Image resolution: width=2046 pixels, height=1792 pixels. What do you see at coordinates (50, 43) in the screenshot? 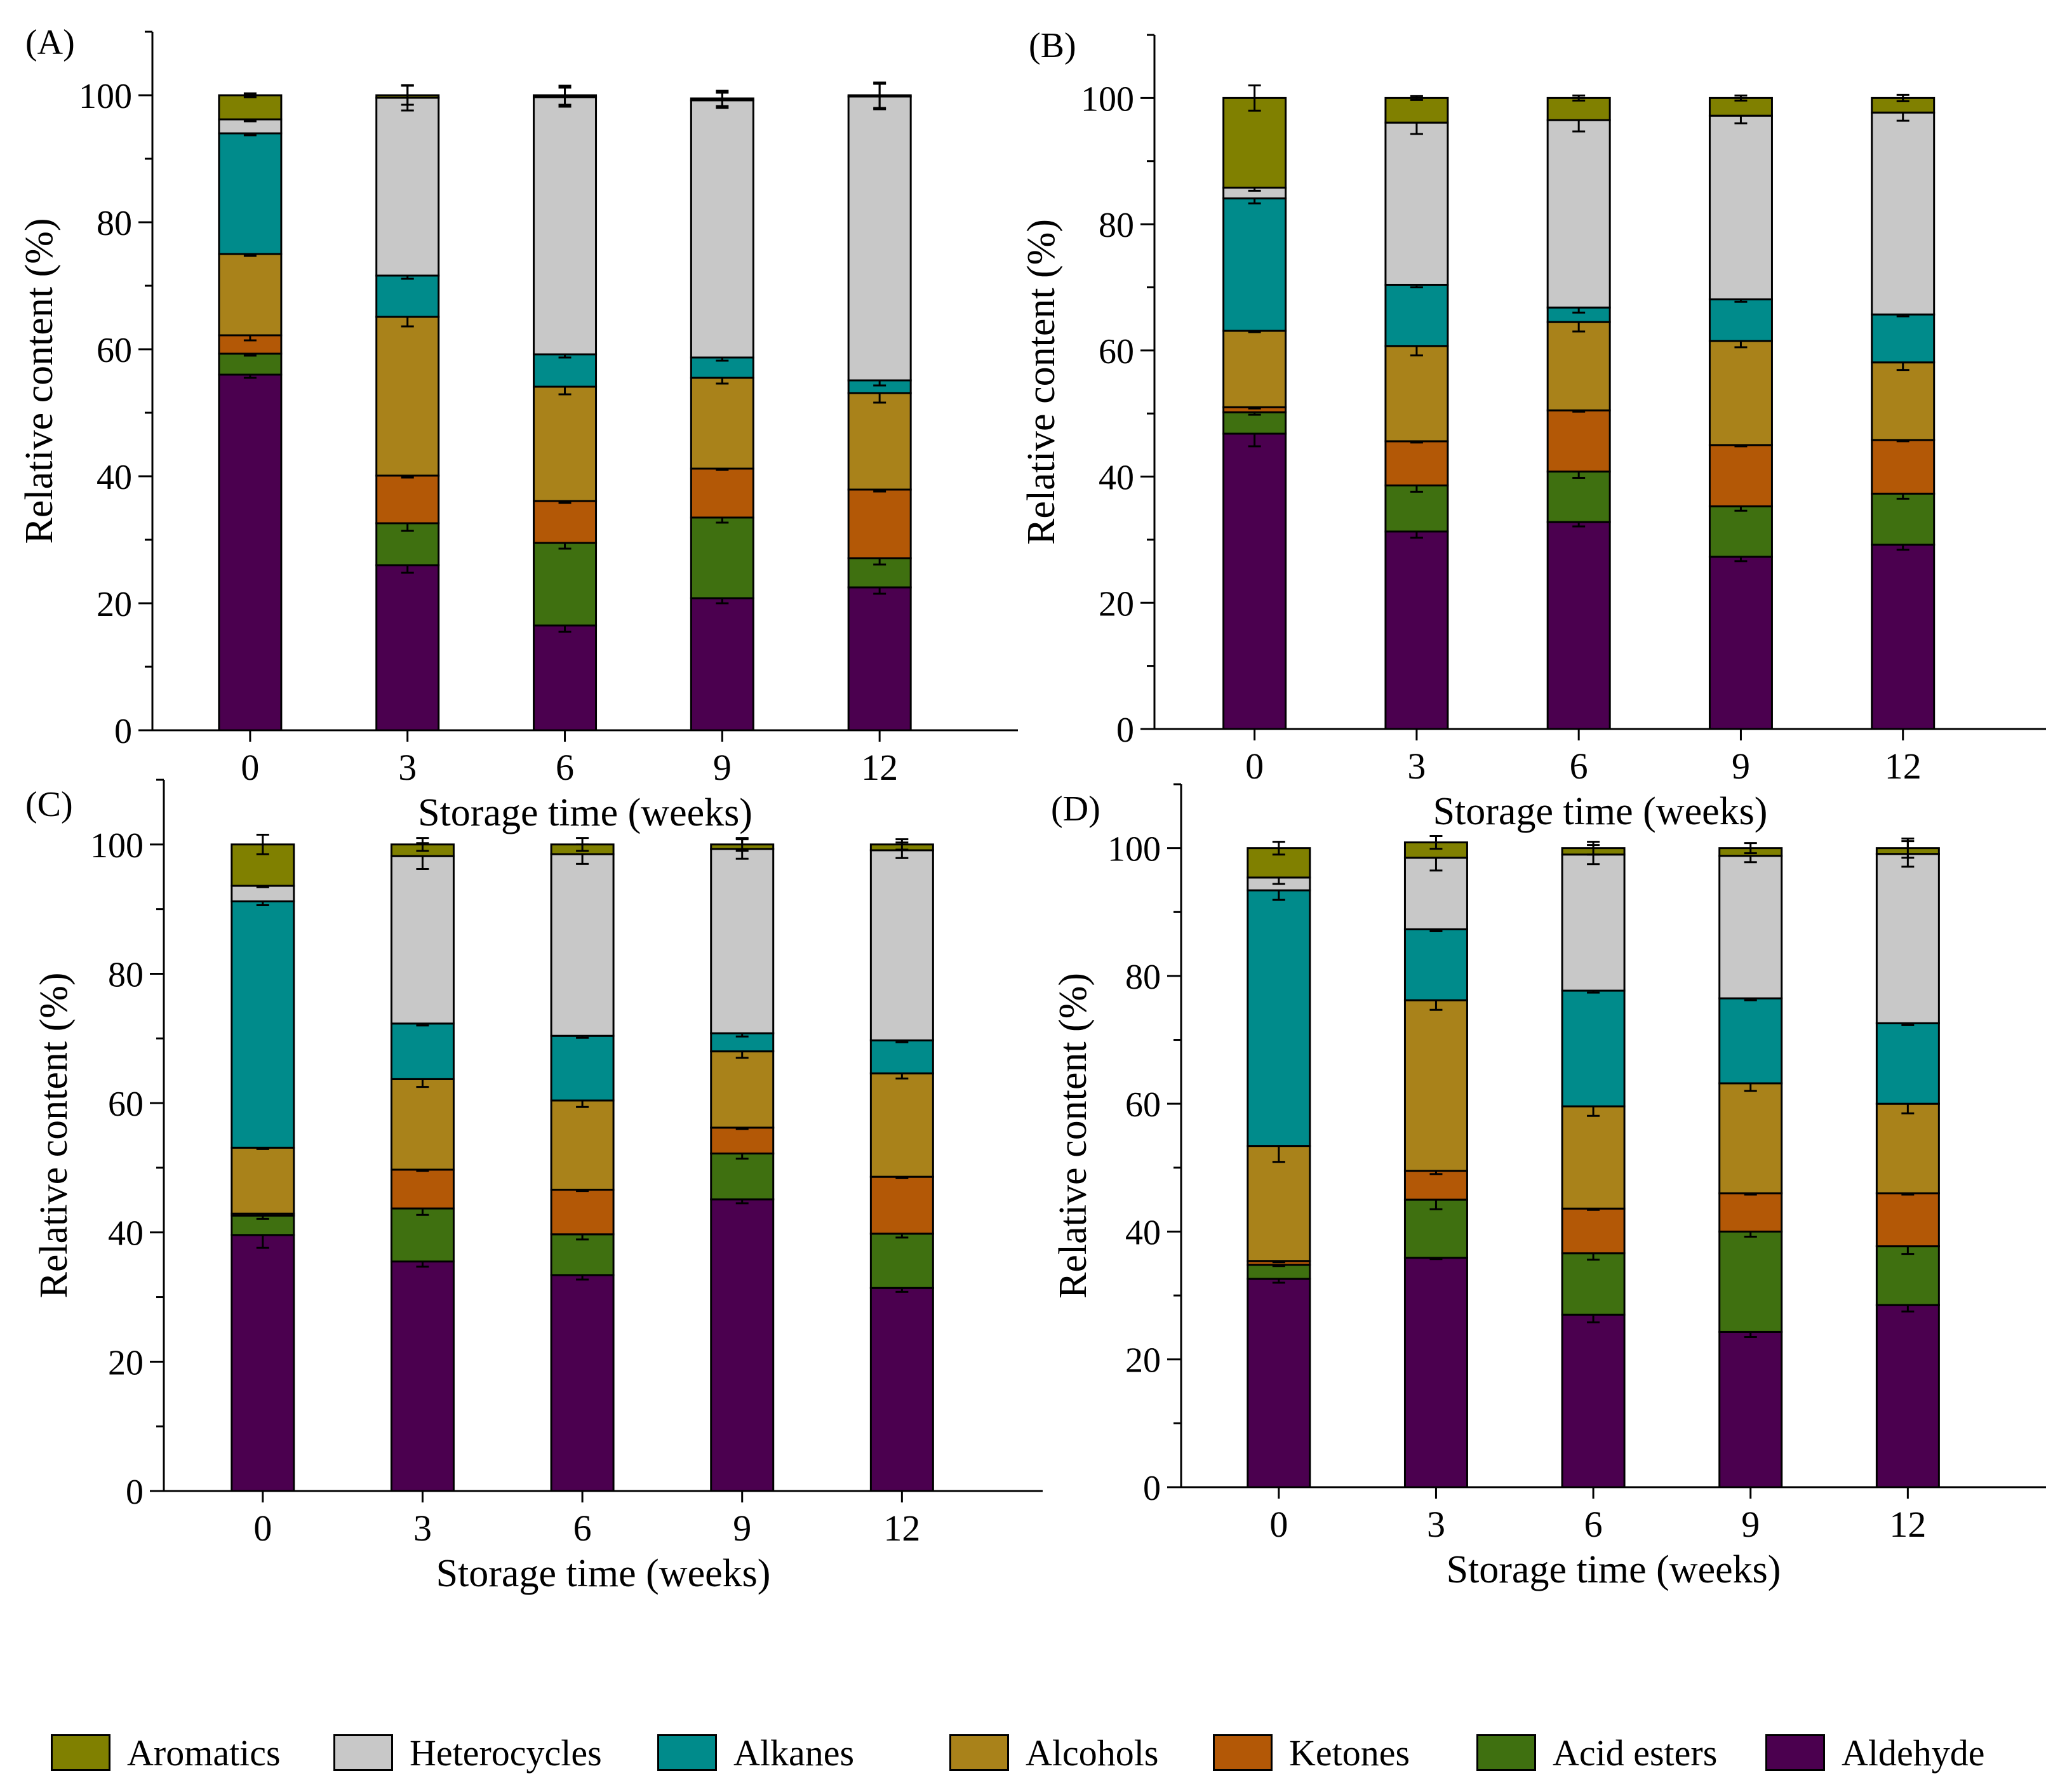
I see `panel-label: (A)` at bounding box center [50, 43].